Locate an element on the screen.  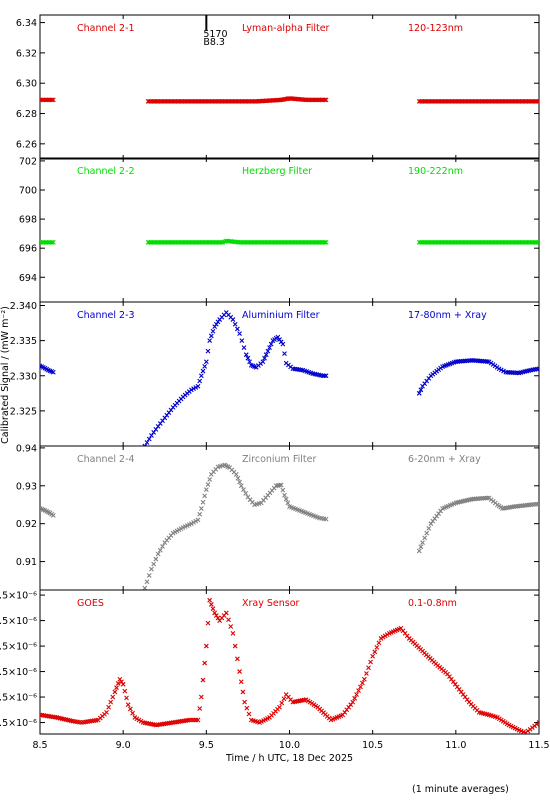
y-tick-label: 3.5×10⁻⁶ is located at coordinates (18, 723).